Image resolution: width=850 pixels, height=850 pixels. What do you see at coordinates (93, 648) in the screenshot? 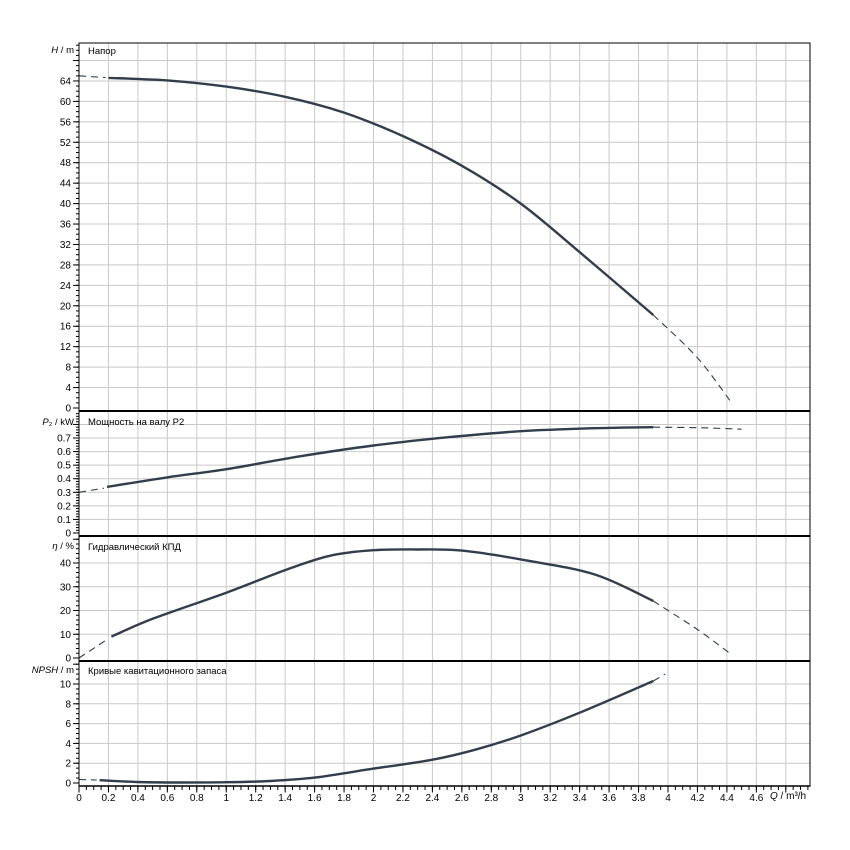
I see `eff-dashed-start-curve` at bounding box center [93, 648].